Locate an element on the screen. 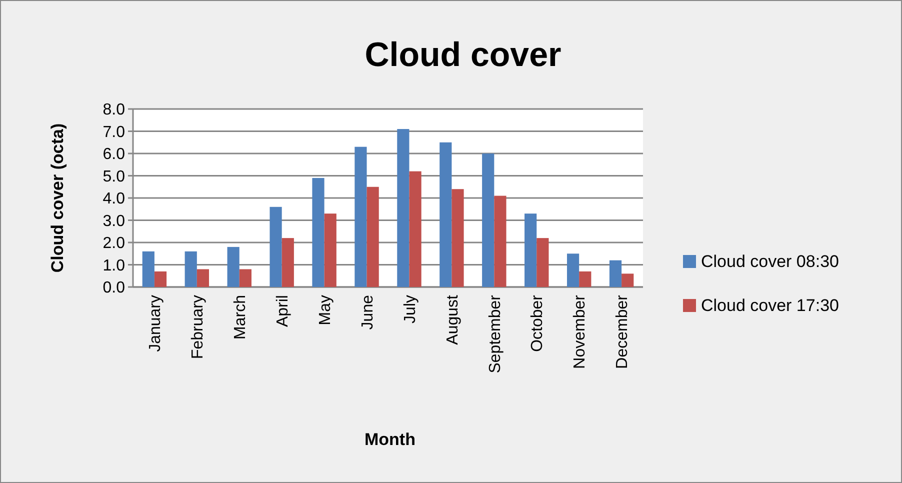 This screenshot has width=902, height=483. y-tick-label: 2.0 is located at coordinates (114, 243).